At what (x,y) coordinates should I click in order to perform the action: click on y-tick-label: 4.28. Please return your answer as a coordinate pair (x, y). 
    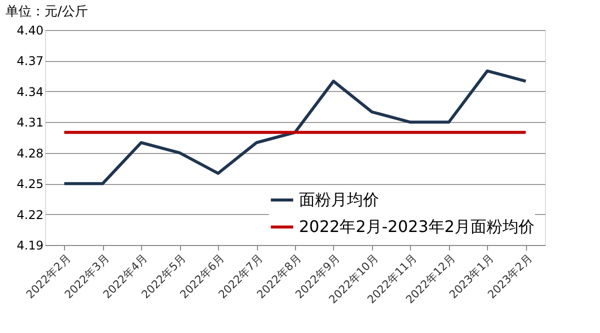
    Looking at the image, I should click on (30, 153).